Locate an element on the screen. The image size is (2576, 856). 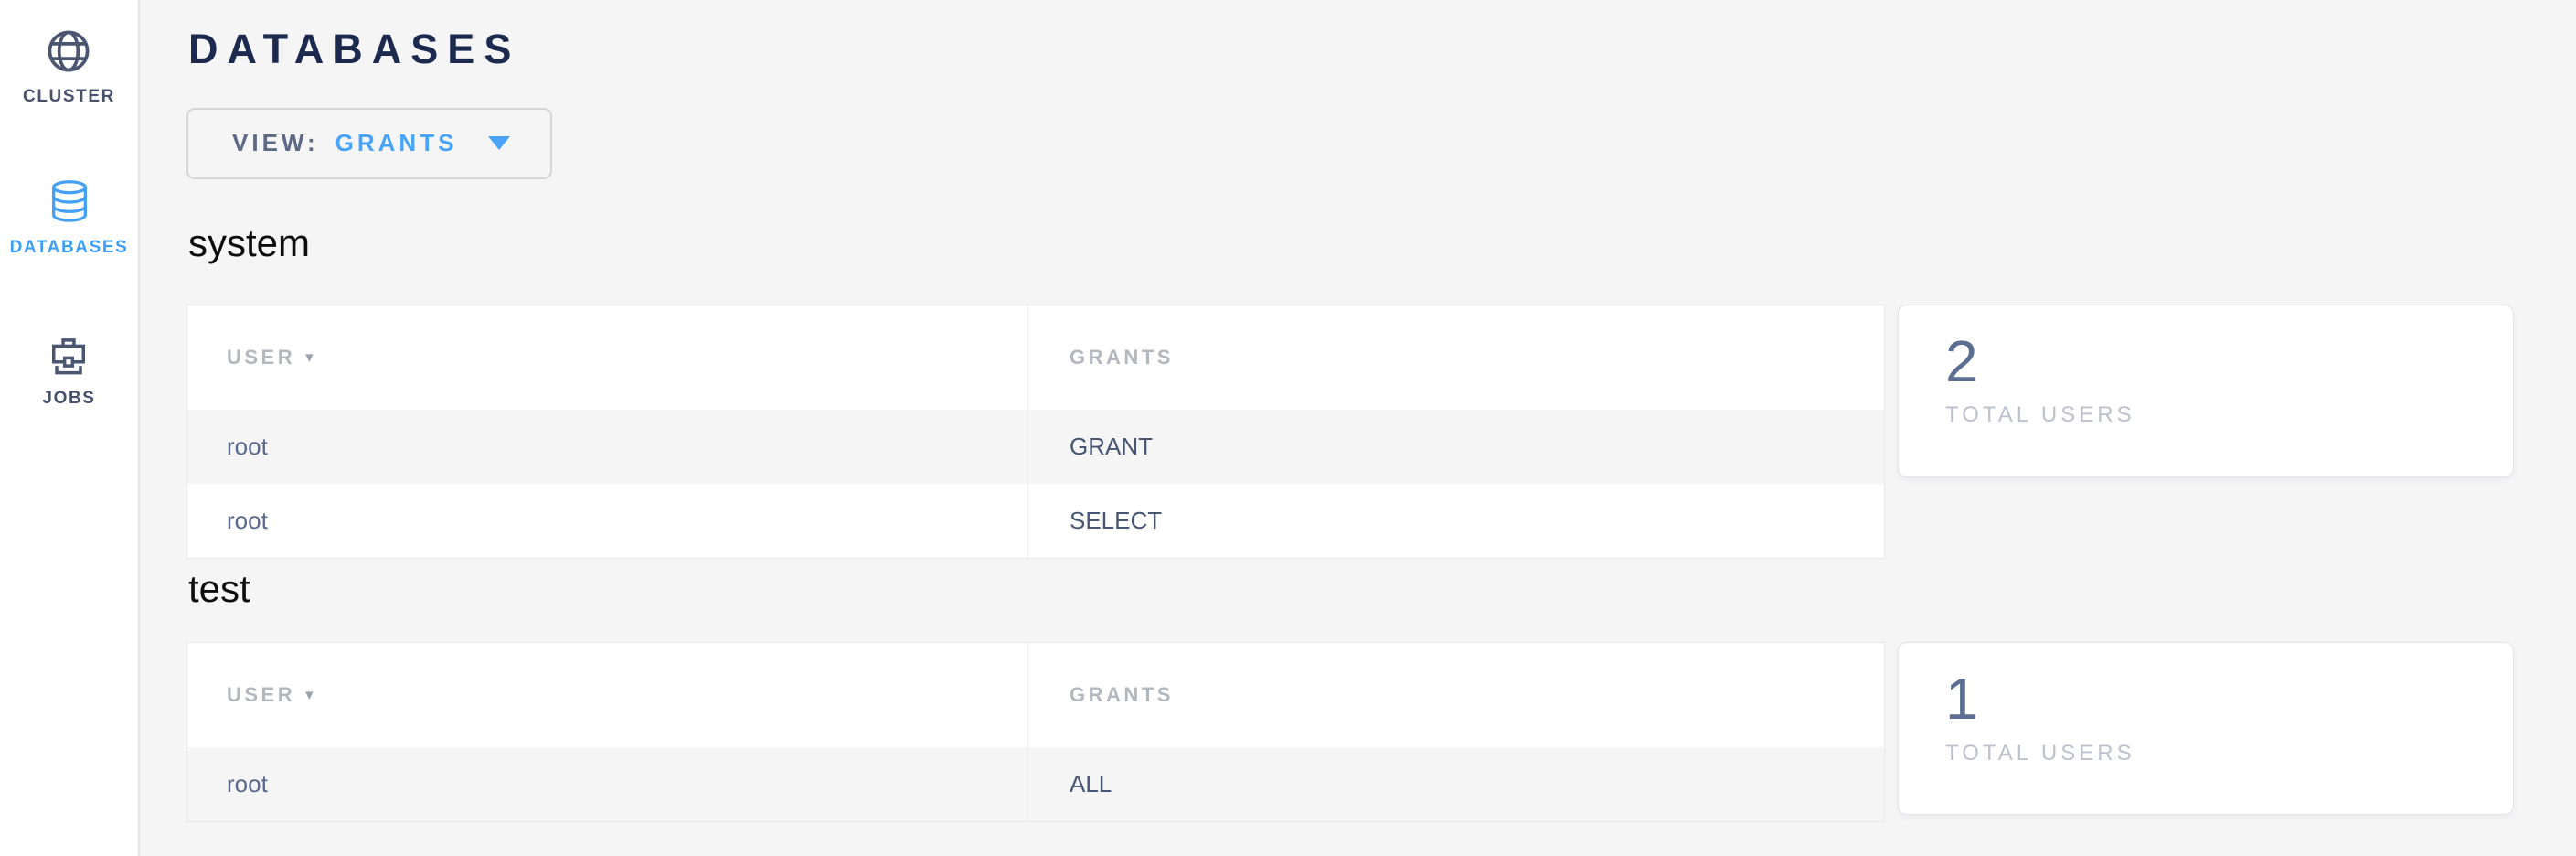
database-heading-test: test is located at coordinates (219, 588).